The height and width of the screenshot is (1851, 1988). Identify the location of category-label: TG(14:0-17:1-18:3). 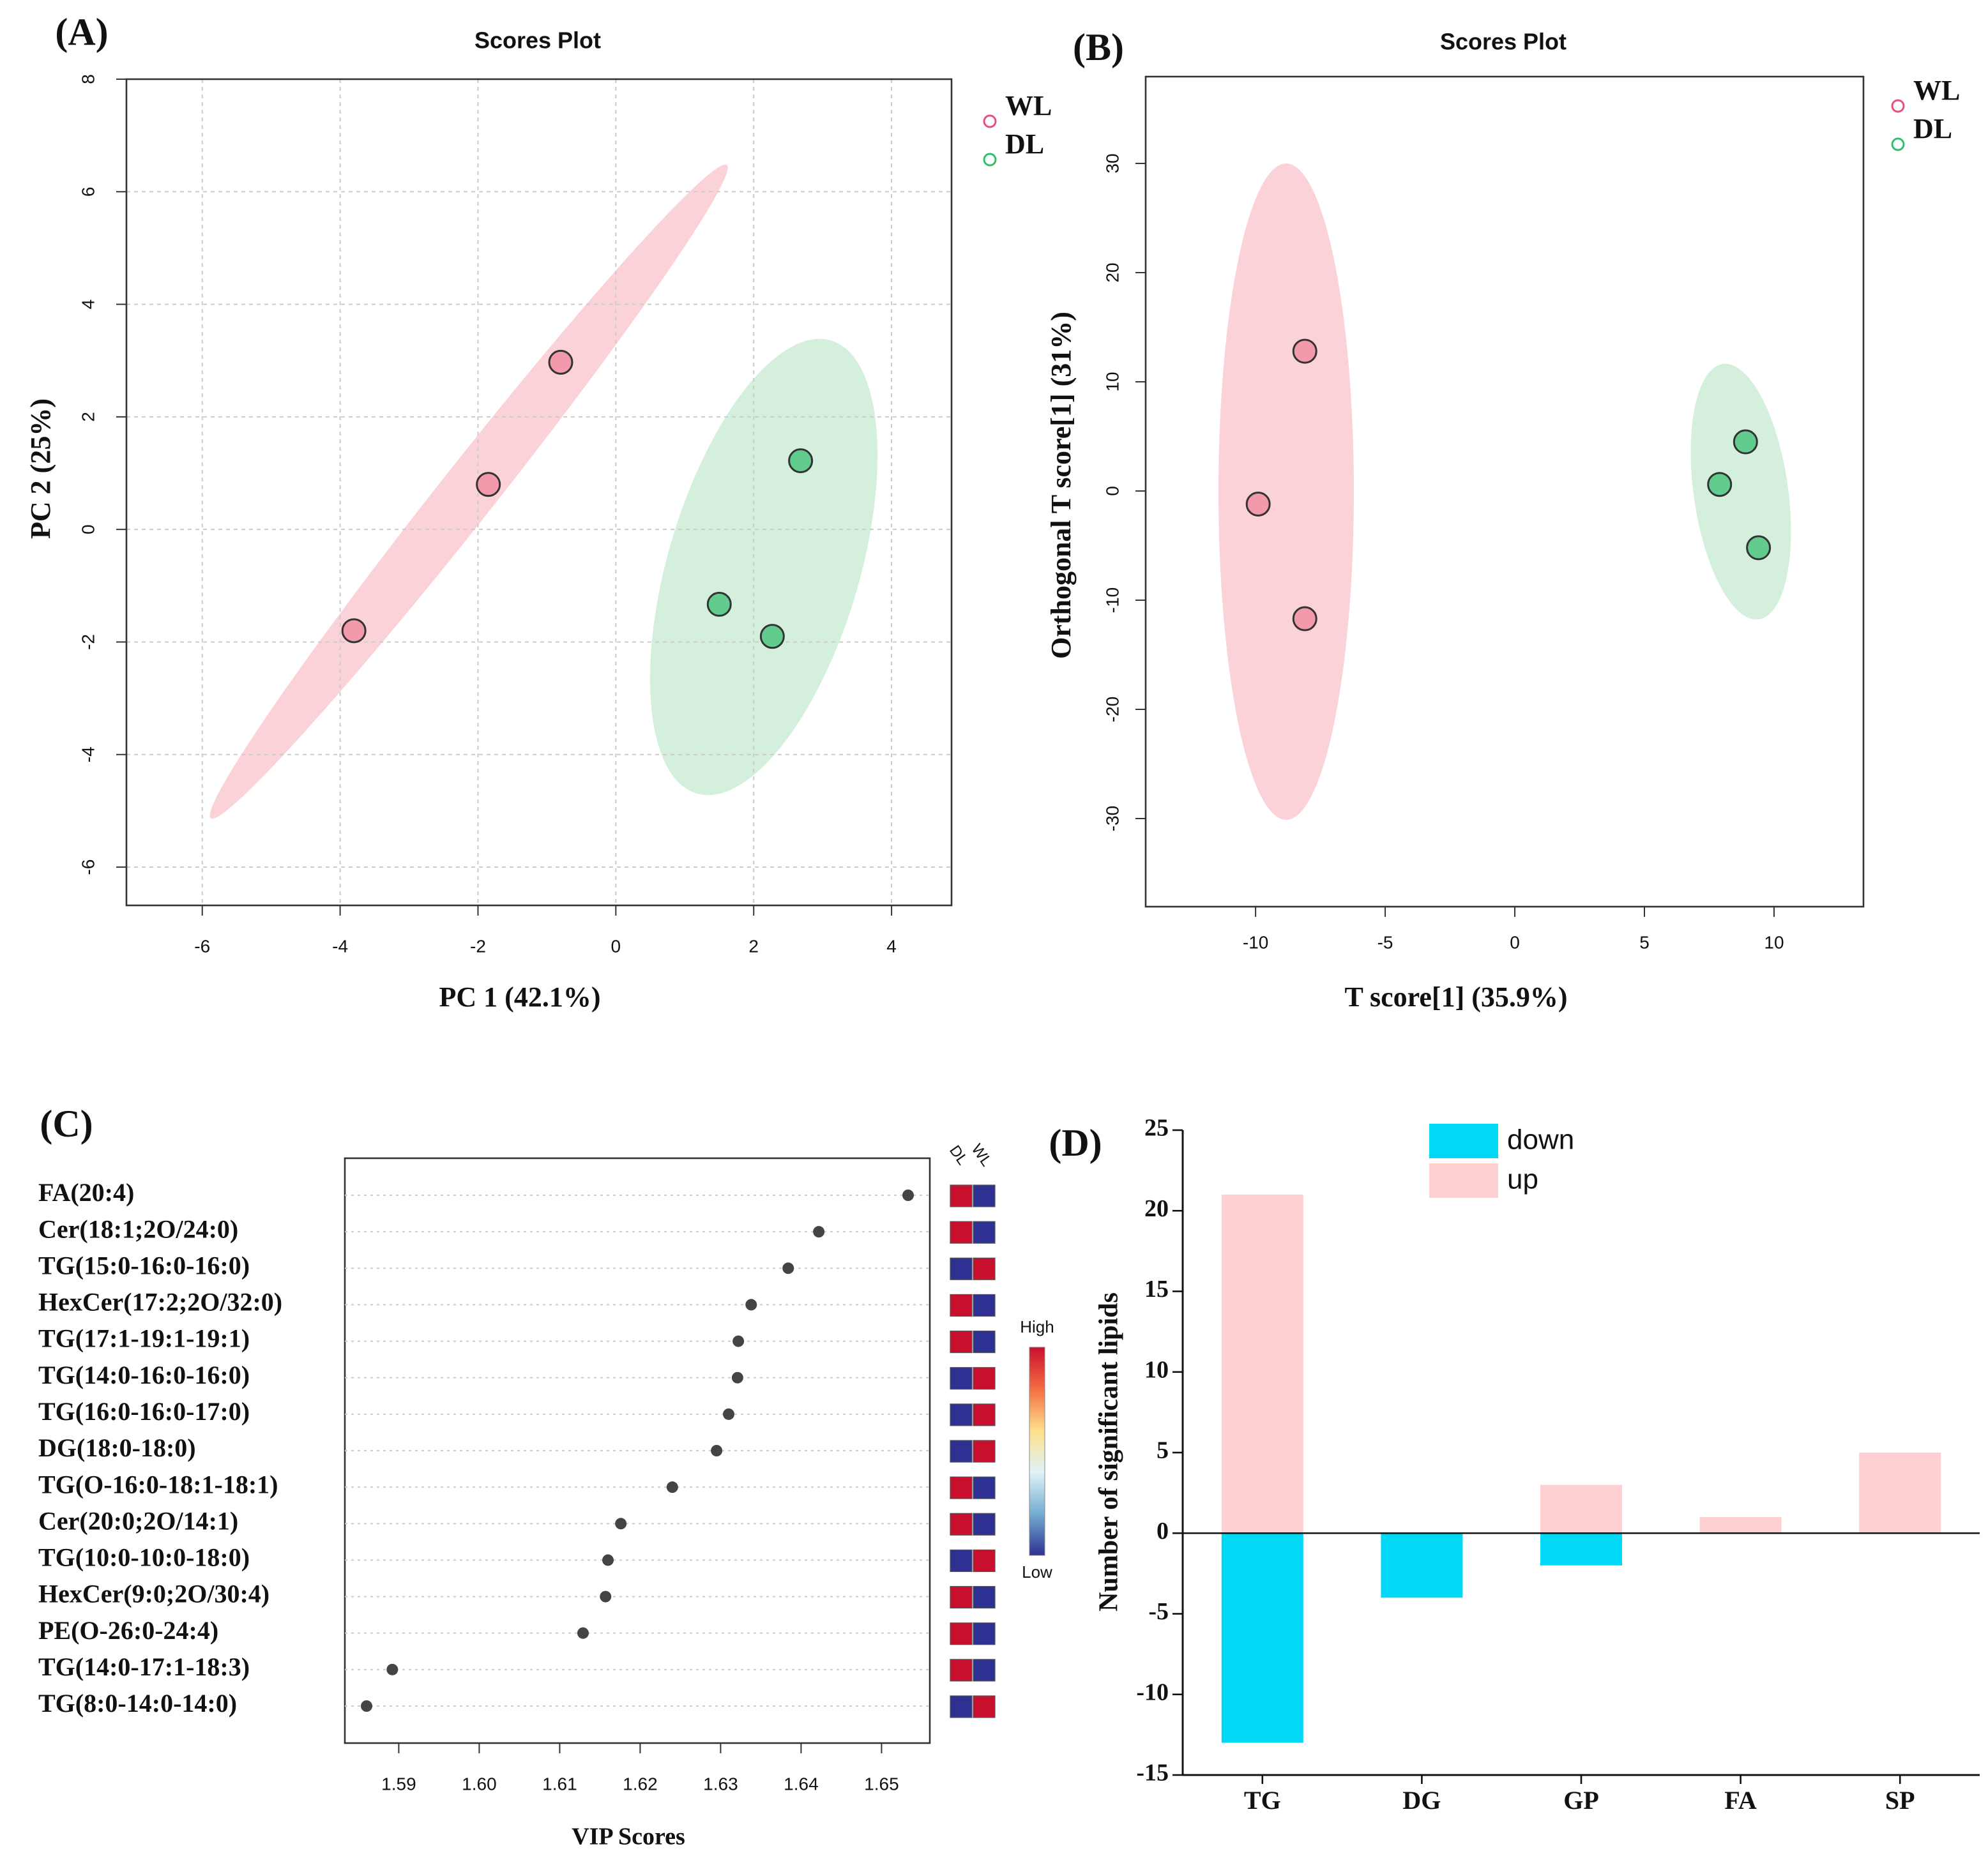
(144, 1667).